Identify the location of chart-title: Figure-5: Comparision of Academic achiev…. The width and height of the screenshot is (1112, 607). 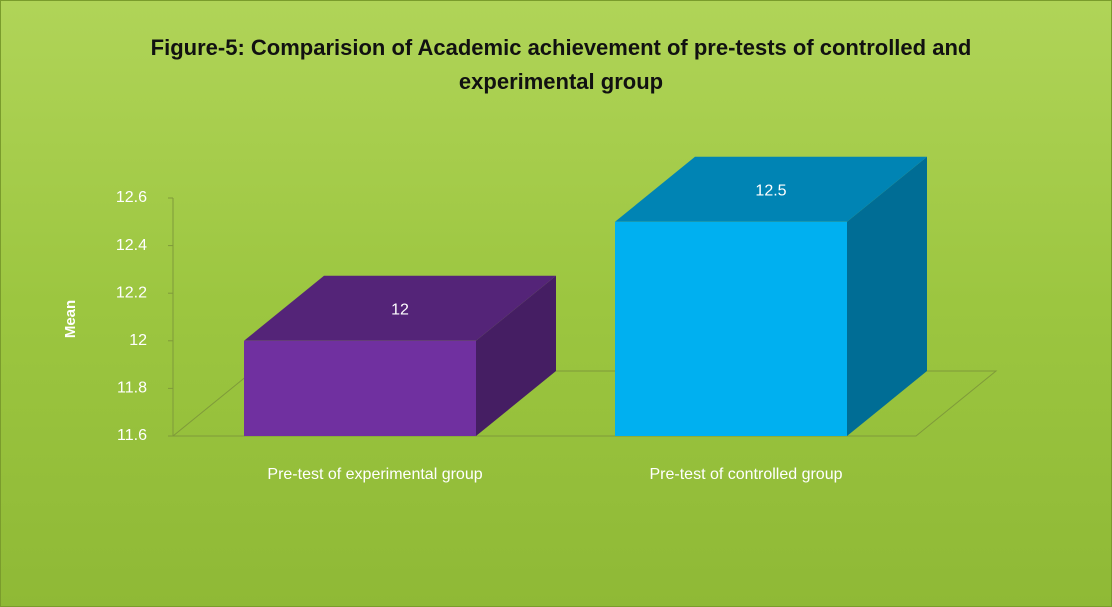
(561, 64).